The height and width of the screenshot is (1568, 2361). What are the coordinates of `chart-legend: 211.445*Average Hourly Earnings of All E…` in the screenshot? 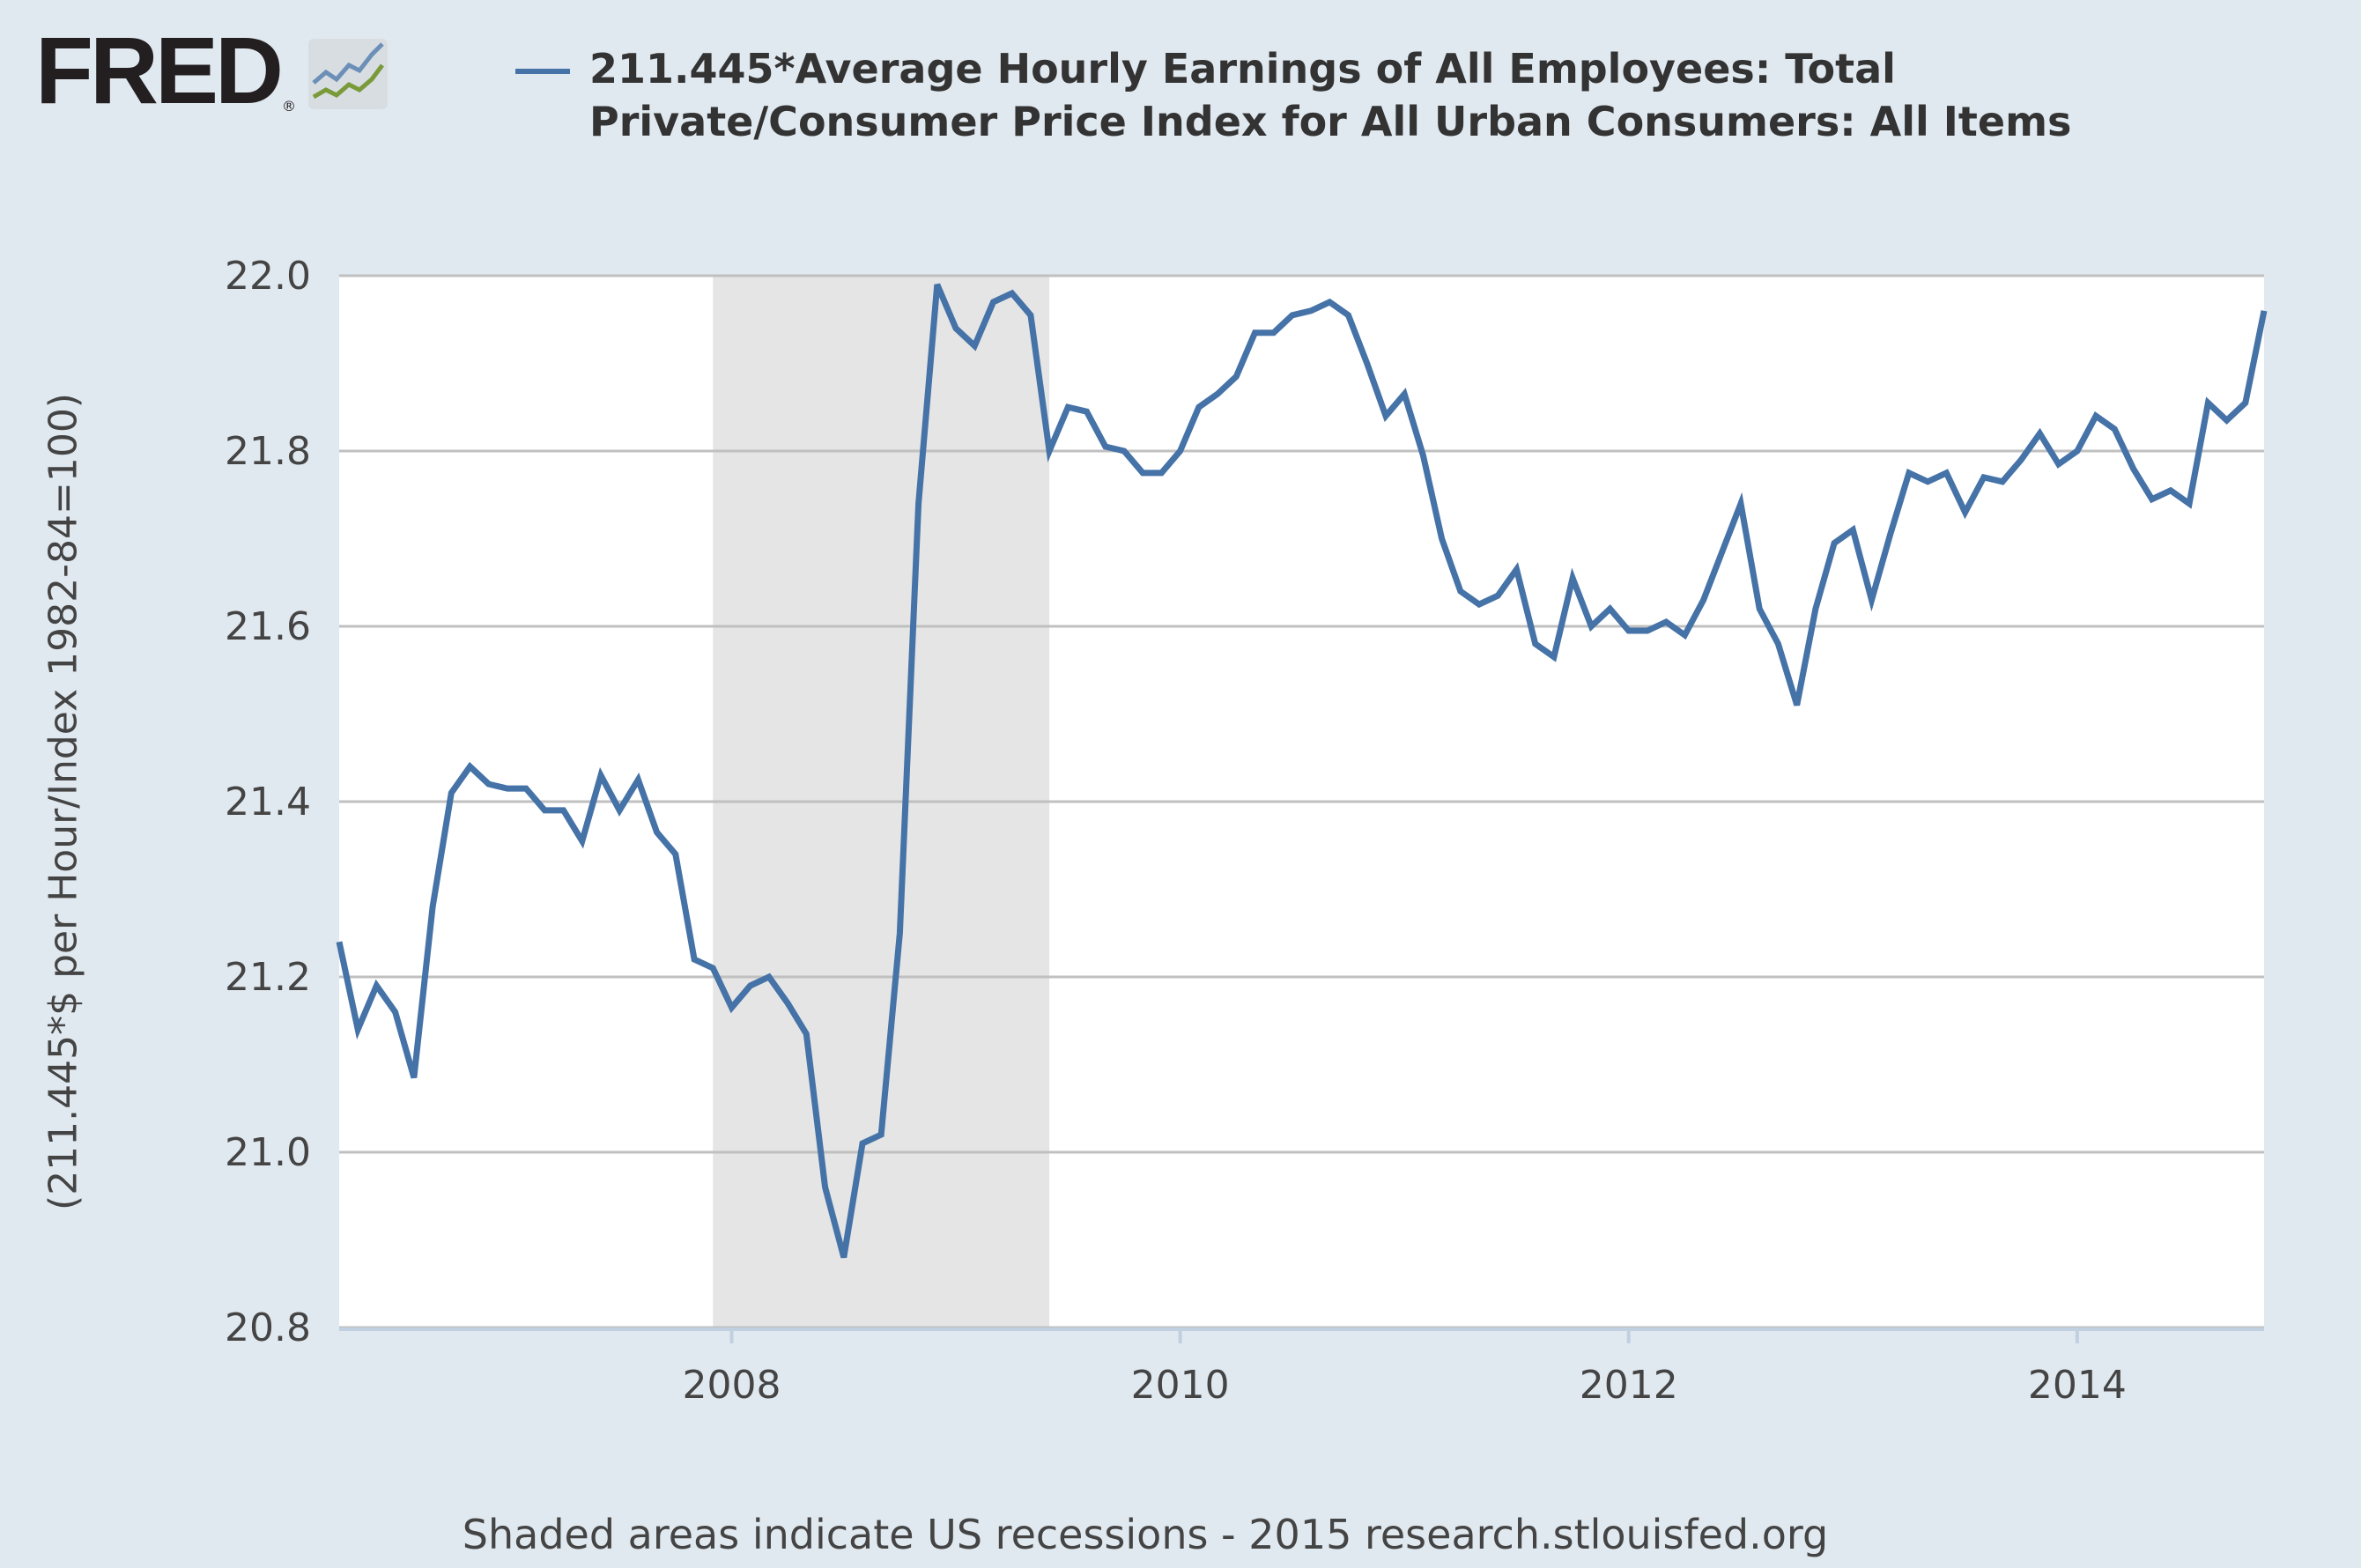 It's located at (1389, 95).